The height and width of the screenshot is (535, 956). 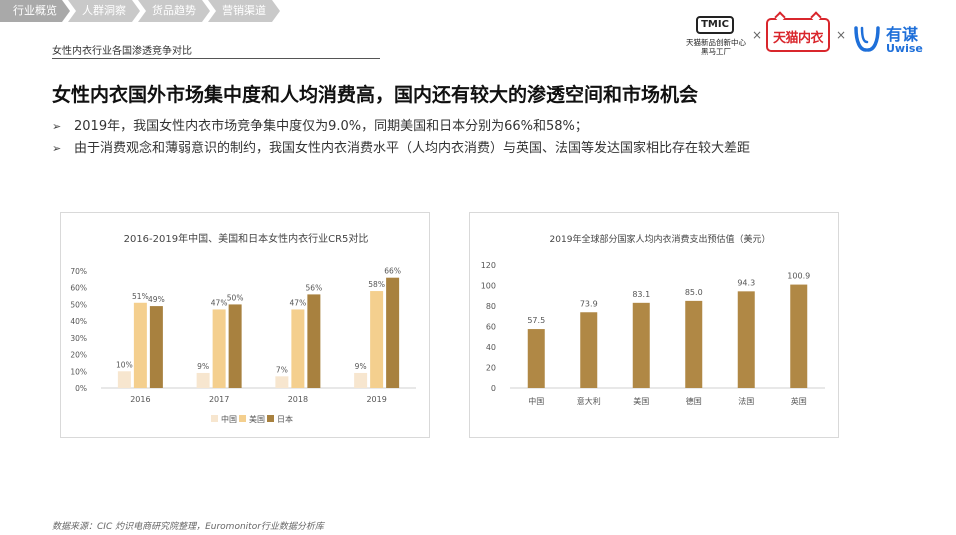 I want to click on y-tick-label: 50%, so click(x=78, y=304).